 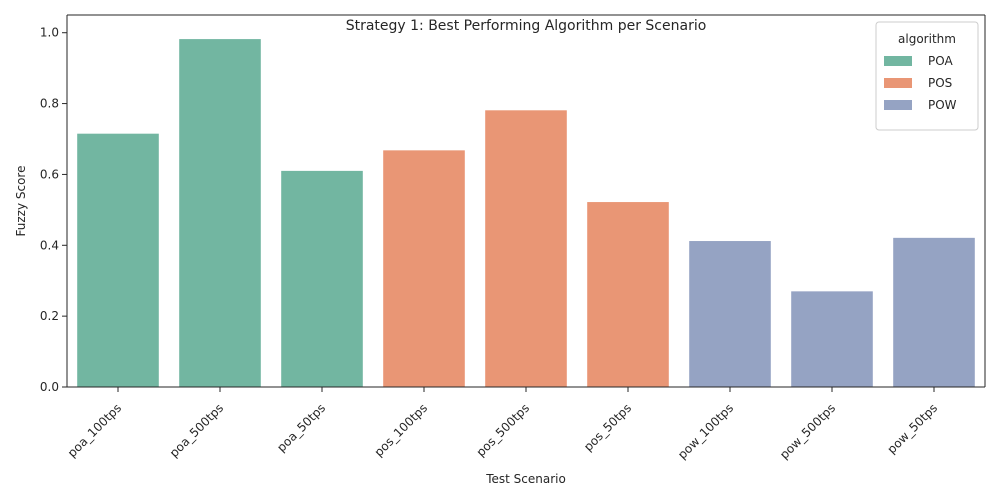 What do you see at coordinates (730, 314) in the screenshot?
I see `bar-pow_100tps` at bounding box center [730, 314].